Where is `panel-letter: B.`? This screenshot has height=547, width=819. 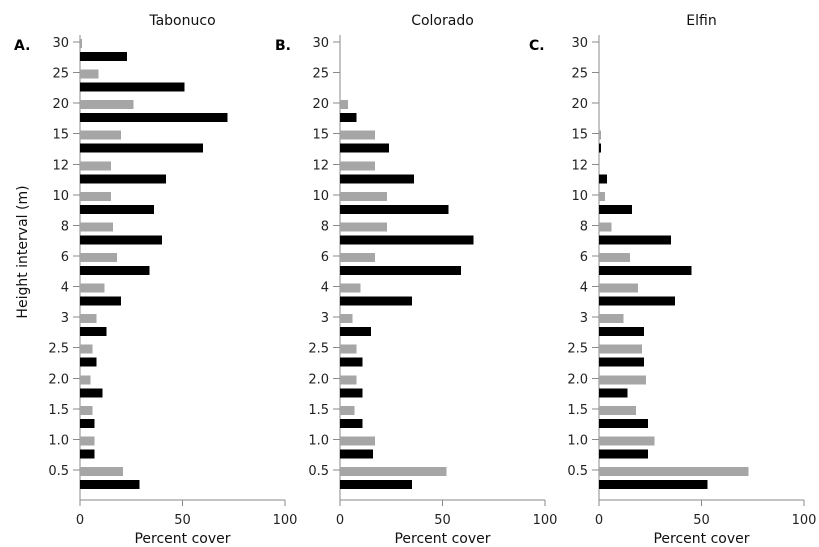
panel-letter: B. is located at coordinates (283, 46).